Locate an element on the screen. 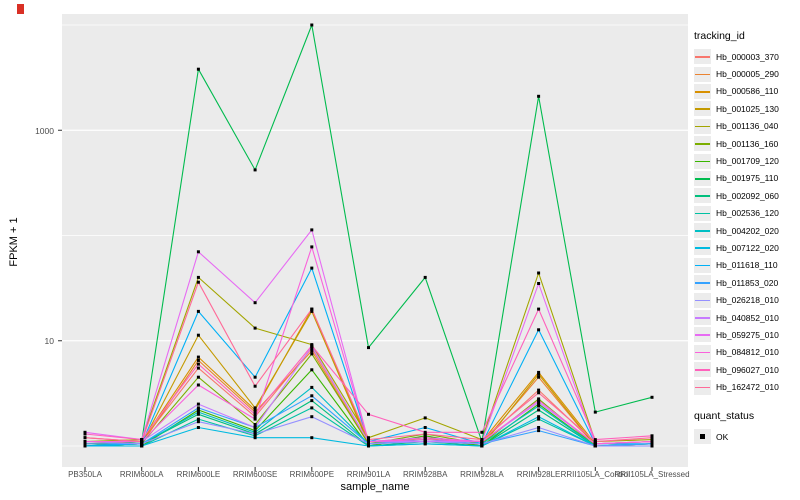  x-tick-label-RRIM600LA: RRIM600LA is located at coordinates (141, 474).